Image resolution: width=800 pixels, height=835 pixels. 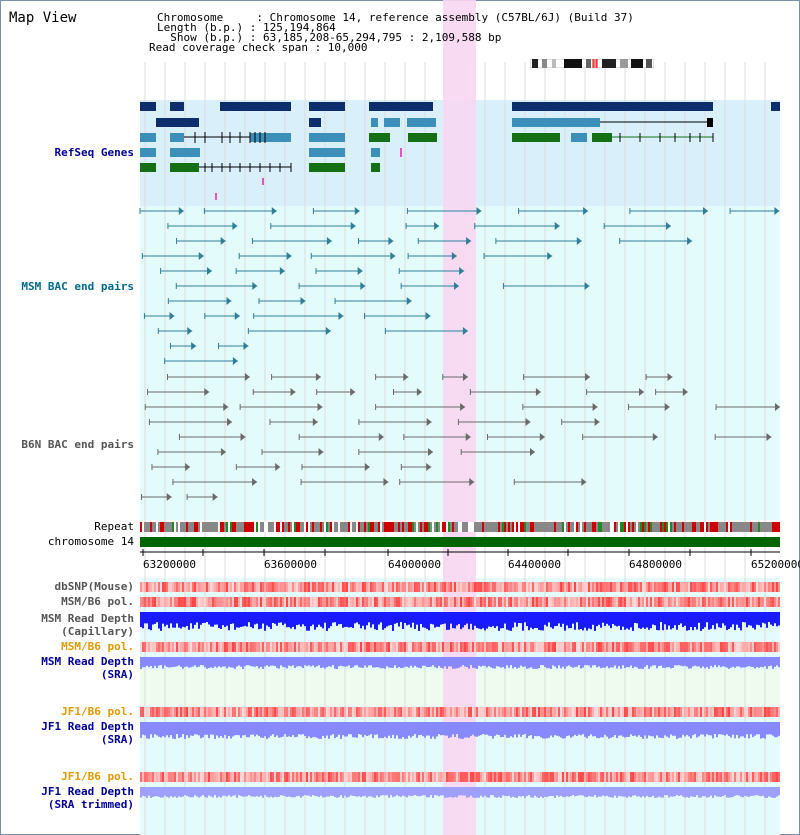 What do you see at coordinates (328, 331) in the screenshot?
I see `msm-bac-pair-end` at bounding box center [328, 331].